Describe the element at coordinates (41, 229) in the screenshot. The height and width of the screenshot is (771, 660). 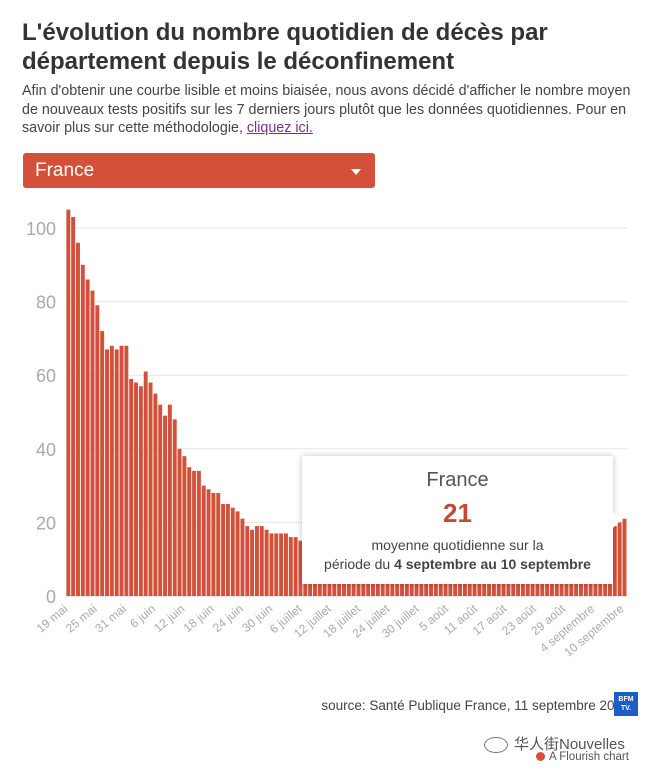
I see `y-tick-label: 100` at that location.